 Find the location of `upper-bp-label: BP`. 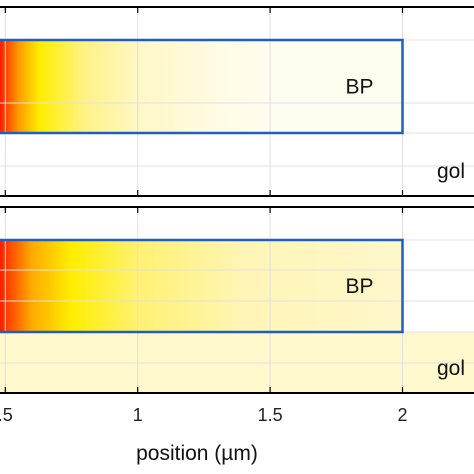

upper-bp-label: BP is located at coordinates (360, 87).